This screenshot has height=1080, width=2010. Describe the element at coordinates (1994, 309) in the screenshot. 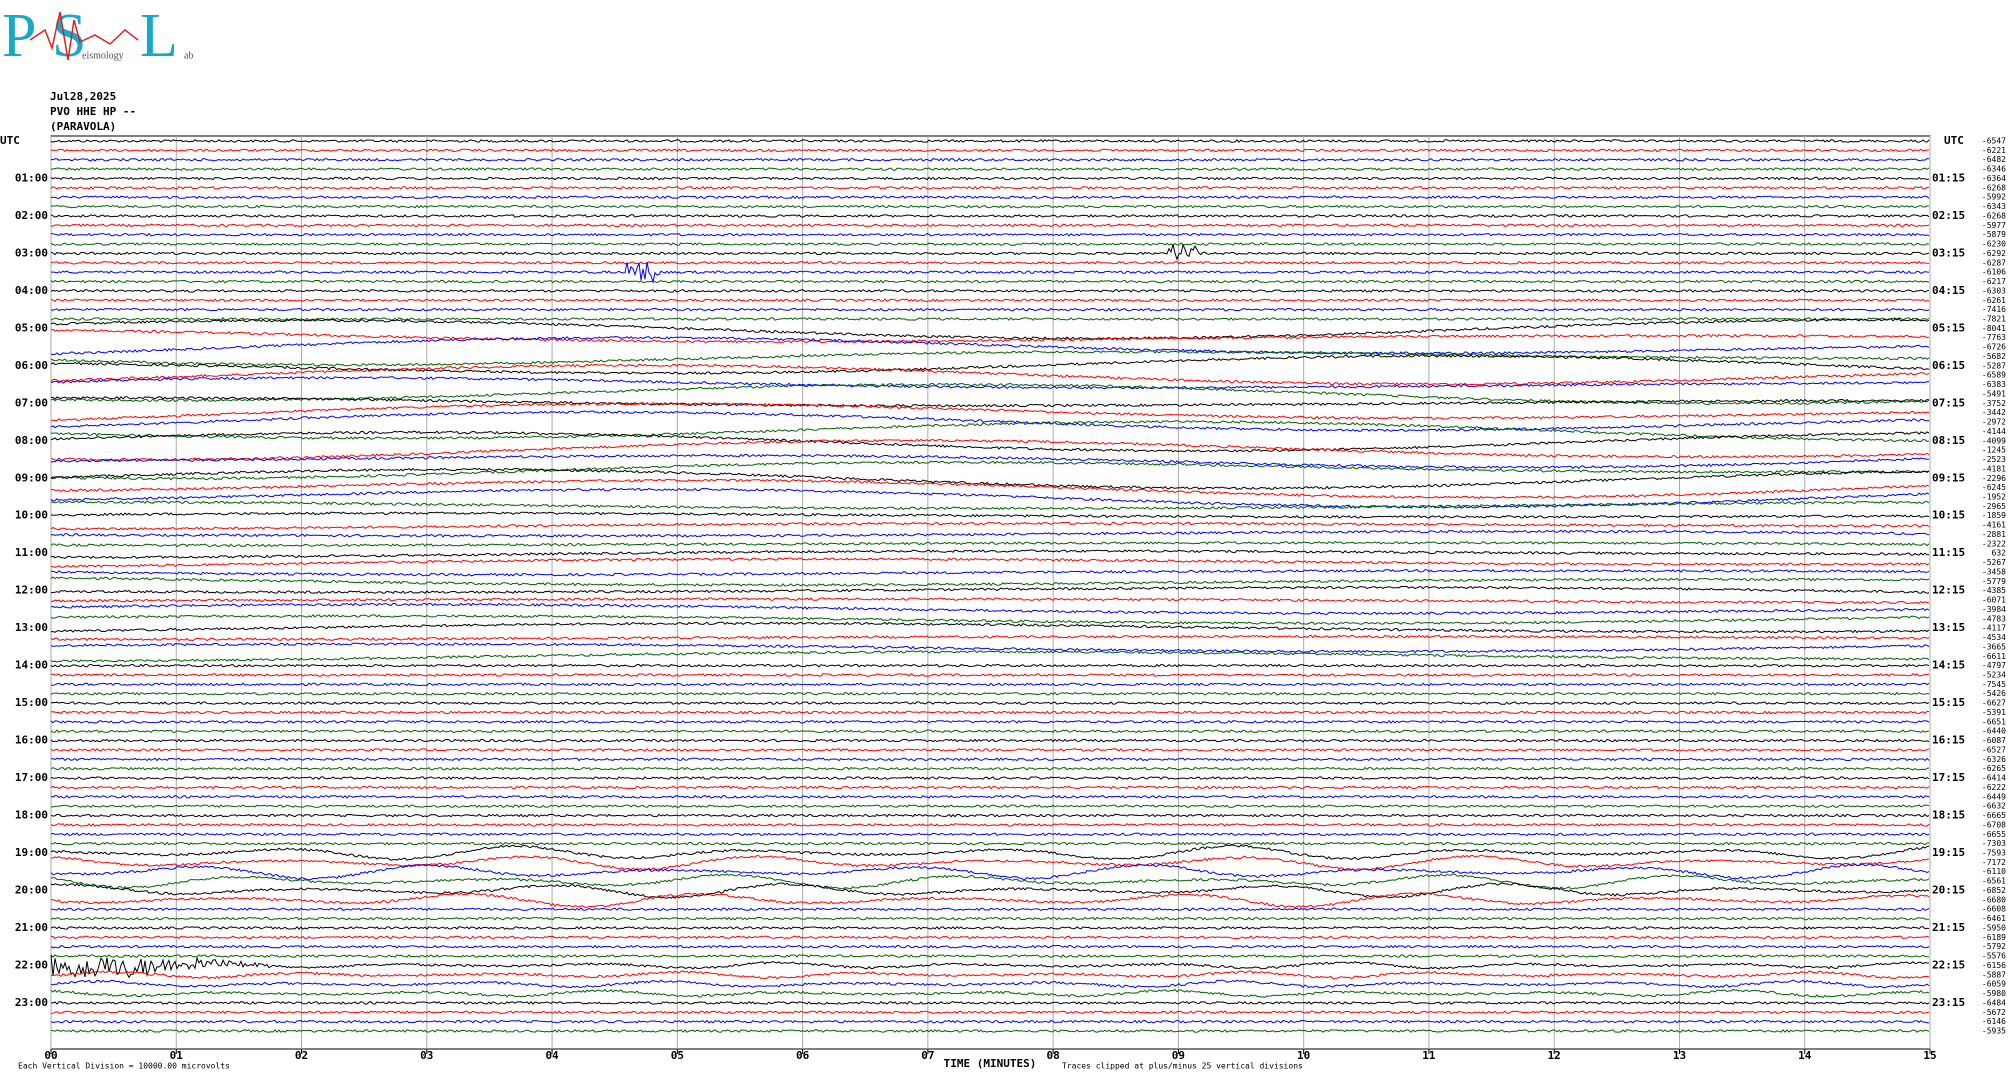

I see `trace-offset: -7416` at that location.